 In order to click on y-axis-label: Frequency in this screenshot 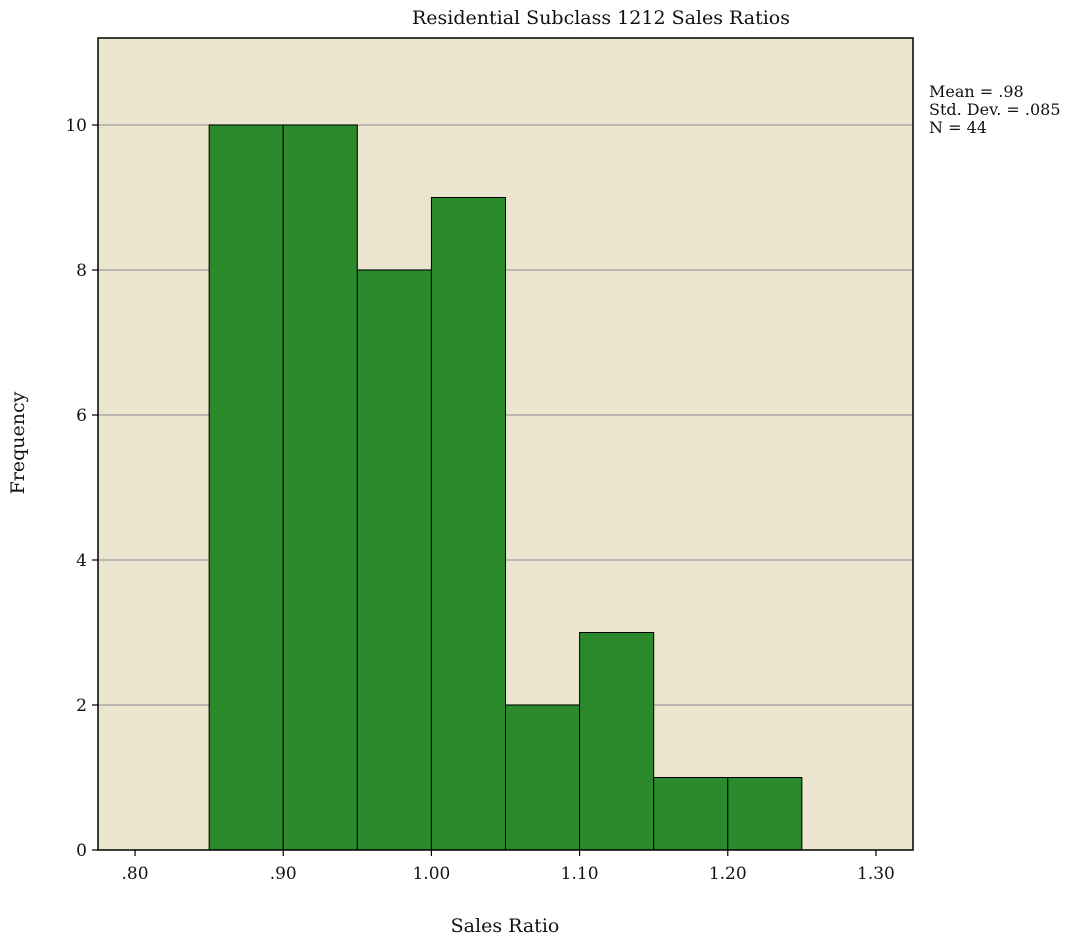, I will do `click(18, 442)`.